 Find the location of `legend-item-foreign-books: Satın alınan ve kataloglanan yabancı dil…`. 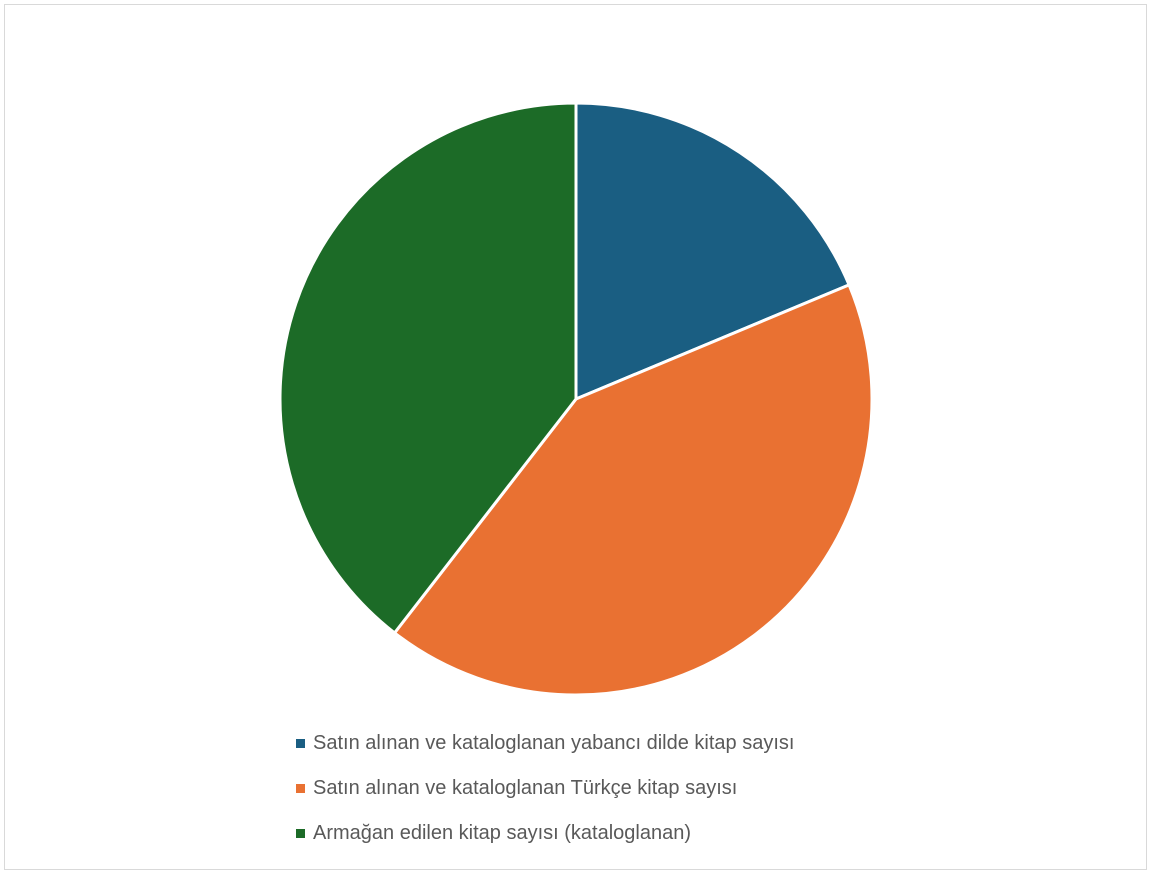

legend-item-foreign-books: Satın alınan ve kataloglanan yabancı dil… is located at coordinates (545, 743).